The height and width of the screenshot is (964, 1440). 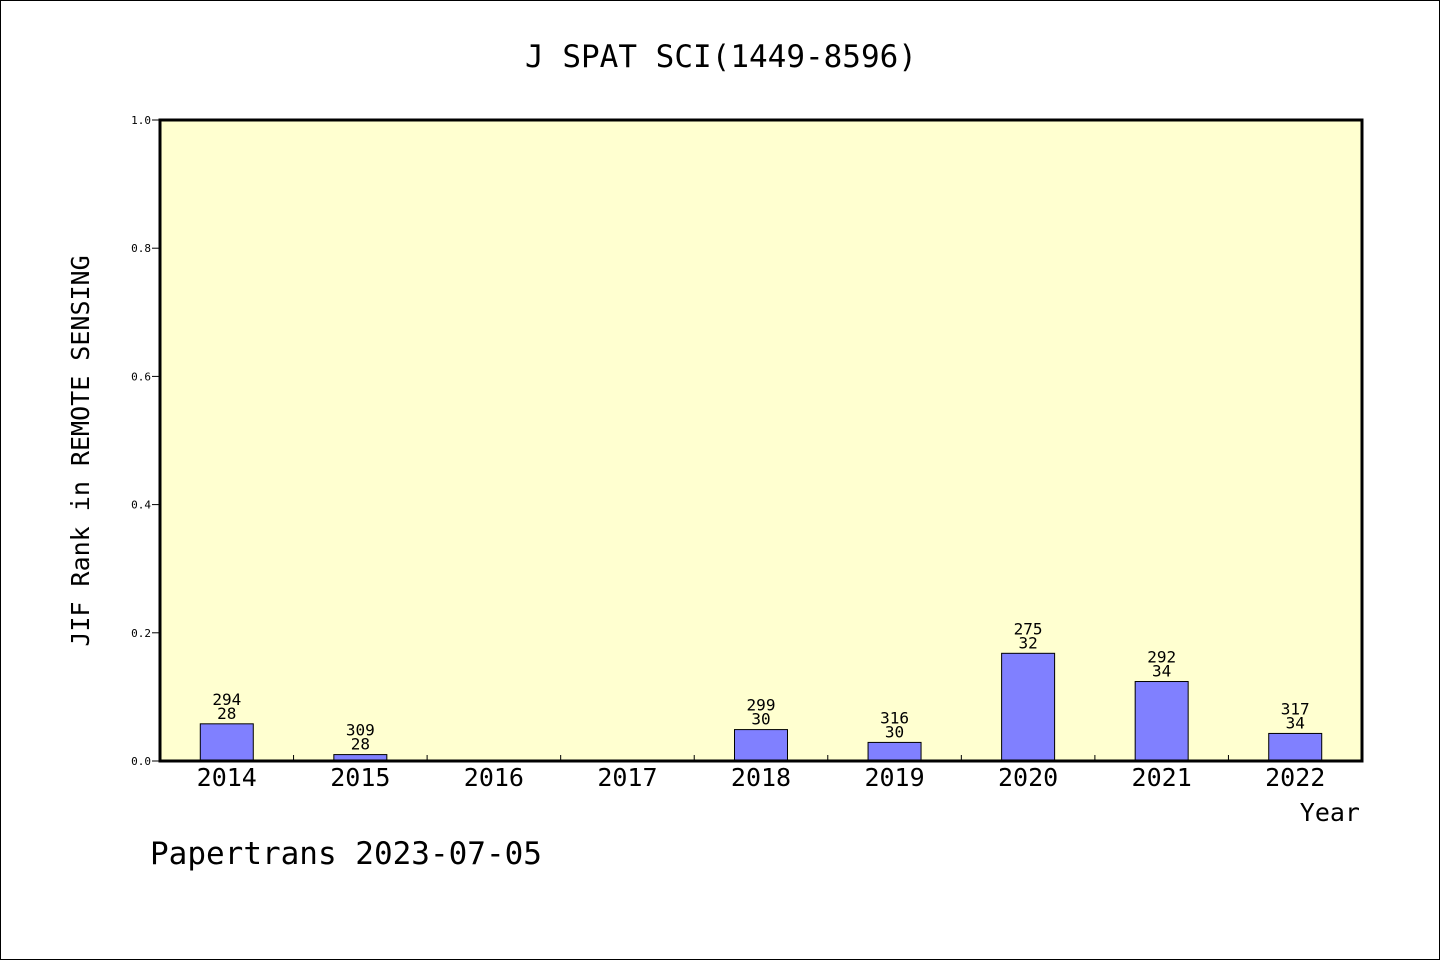 I want to click on x-tick-label: 2020, so click(x=1028, y=777).